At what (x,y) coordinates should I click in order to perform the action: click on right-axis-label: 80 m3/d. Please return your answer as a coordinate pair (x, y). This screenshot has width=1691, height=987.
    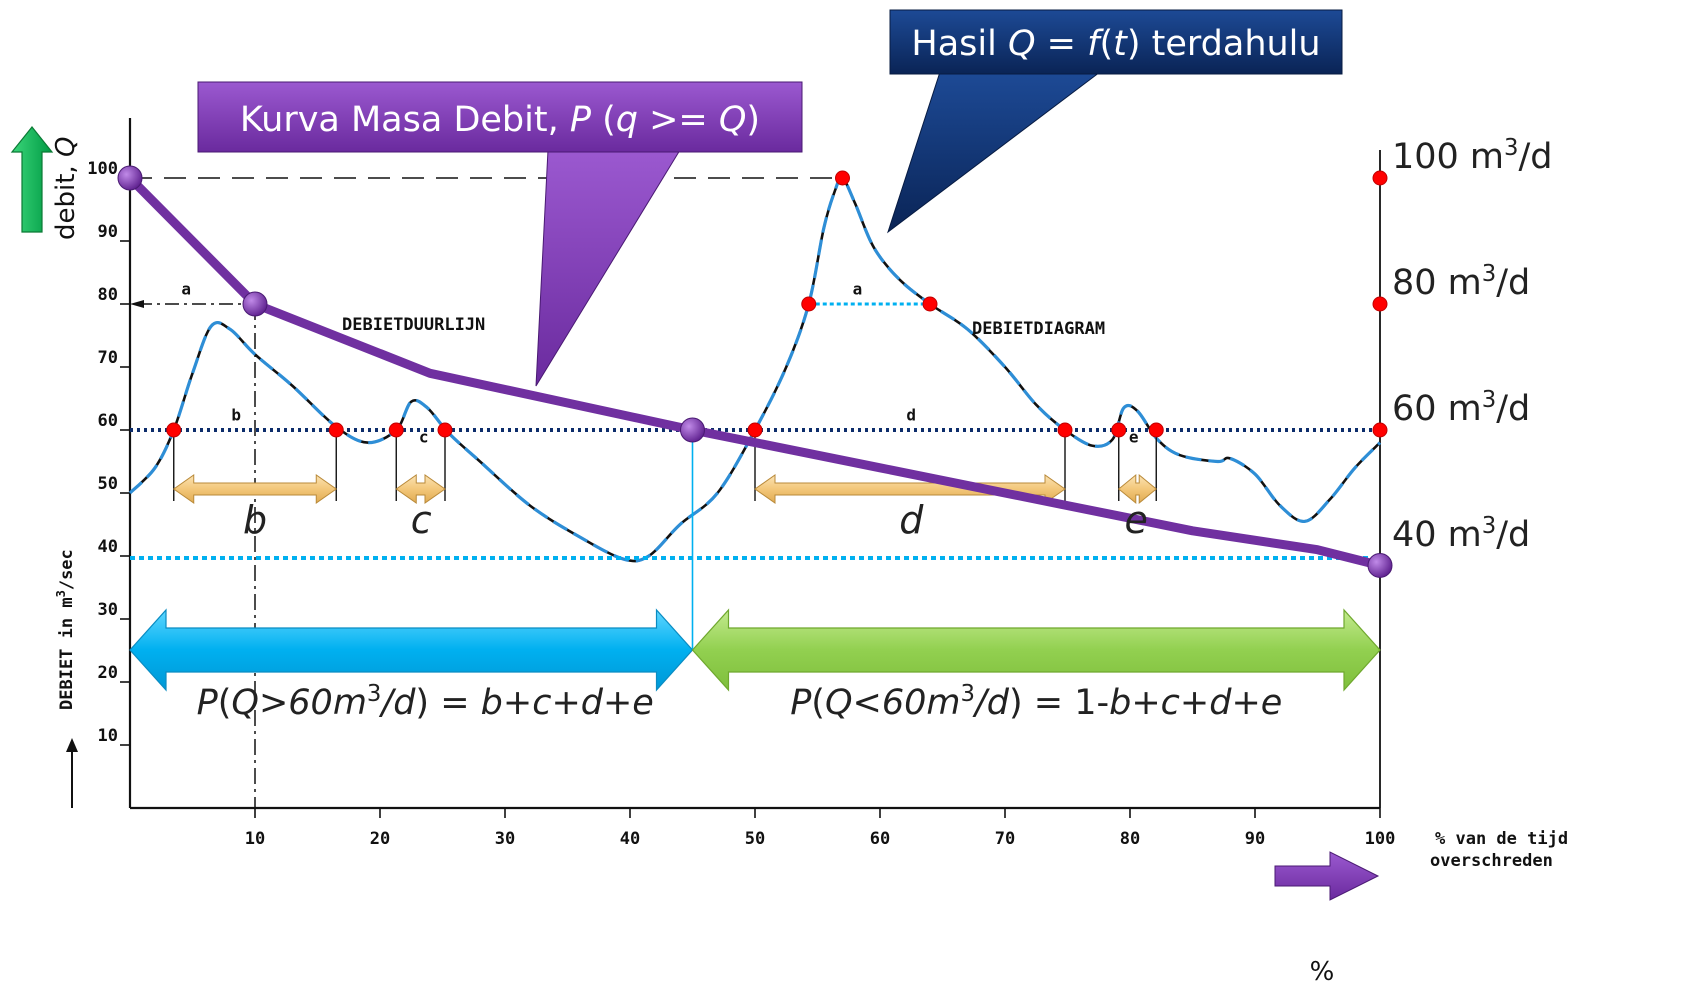
    Looking at the image, I should click on (1461, 282).